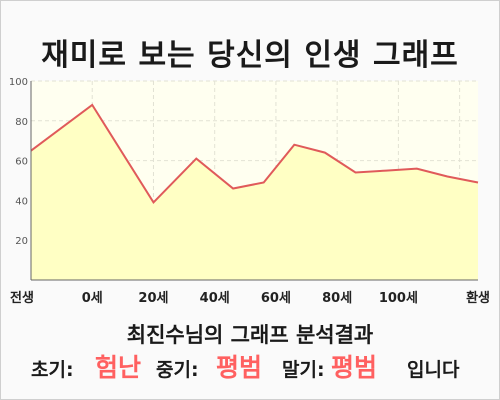 The height and width of the screenshot is (400, 500). What do you see at coordinates (239, 367) in the screenshot?
I see `mid-value: 평범` at bounding box center [239, 367].